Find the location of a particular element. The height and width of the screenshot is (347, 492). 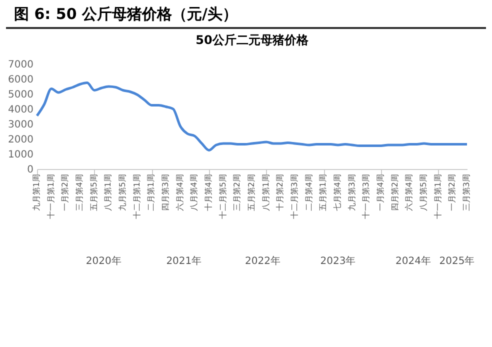

y-tick-label: 3000 is located at coordinates (21, 125).